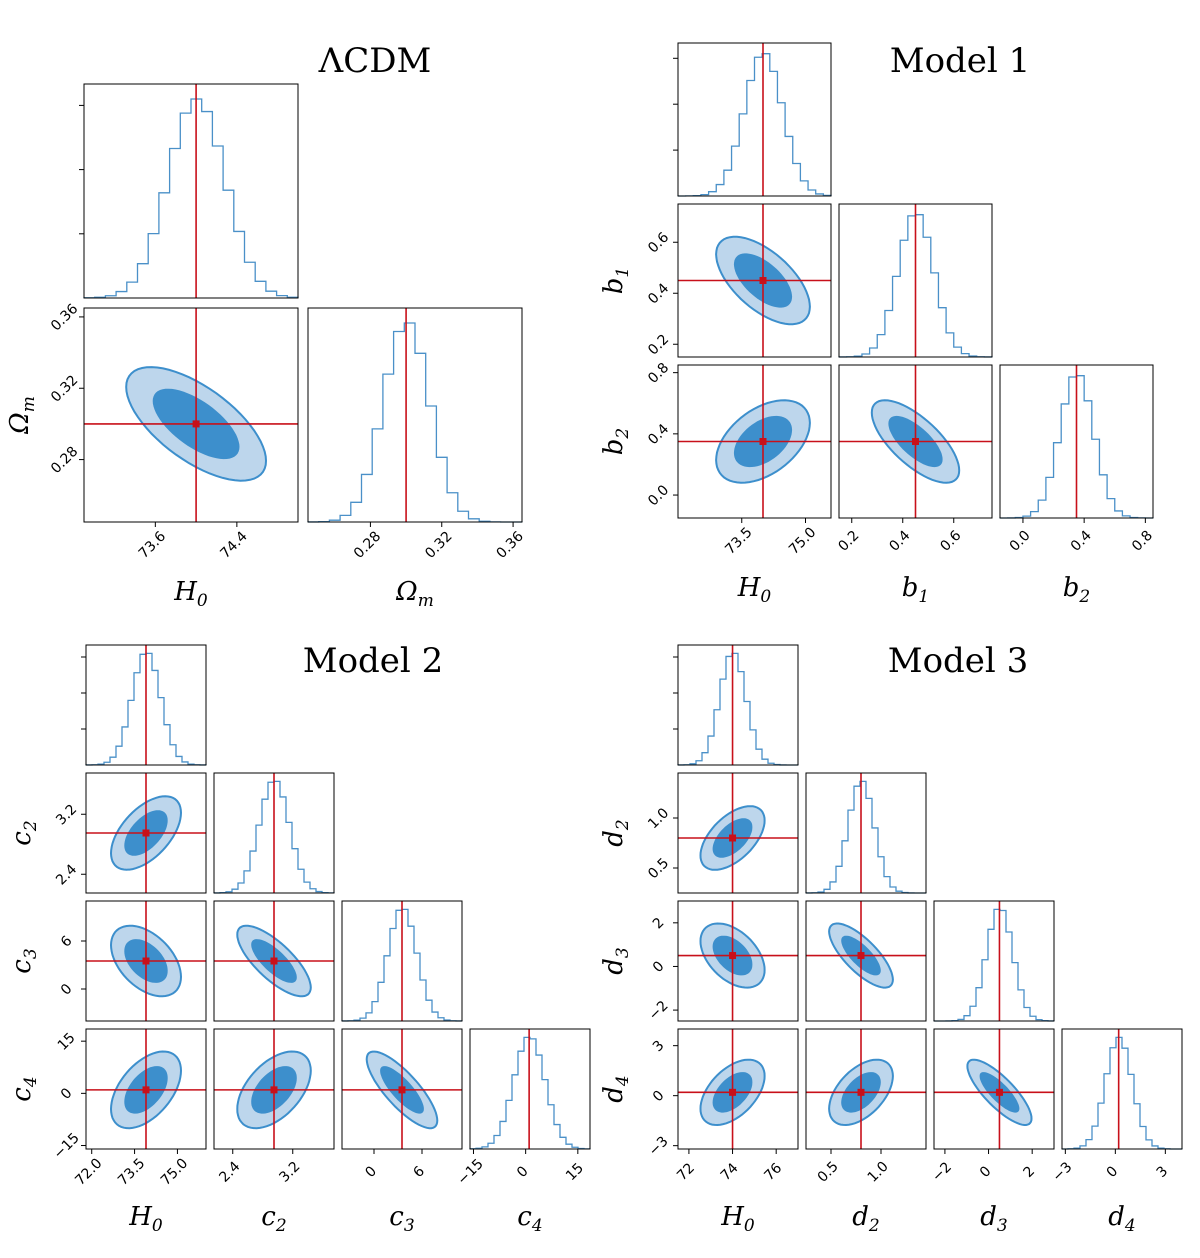 Image resolution: width=1200 pixels, height=1258 pixels. I want to click on contour-H0-c2: 2.4 3.2 c2, so click(107, 833).